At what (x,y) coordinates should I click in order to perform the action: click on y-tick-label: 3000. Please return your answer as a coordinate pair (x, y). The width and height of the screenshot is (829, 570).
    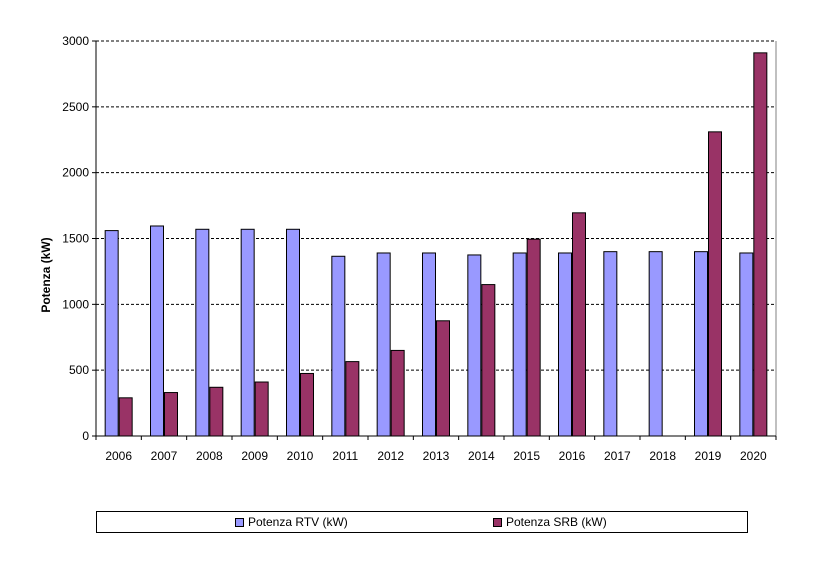
    Looking at the image, I should click on (75, 41).